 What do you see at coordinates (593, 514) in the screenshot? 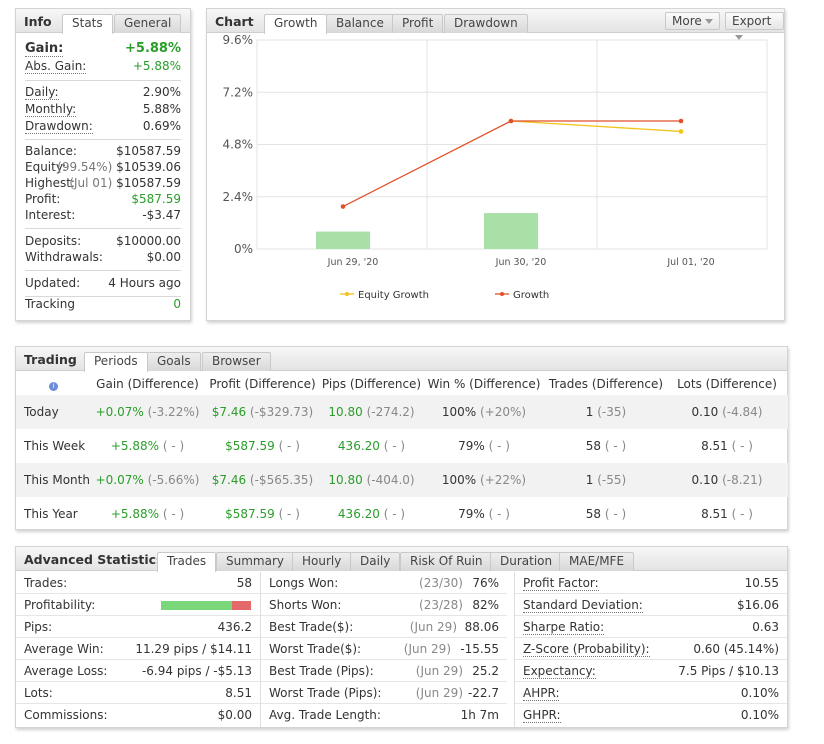
I see `trades-cell: 58` at bounding box center [593, 514].